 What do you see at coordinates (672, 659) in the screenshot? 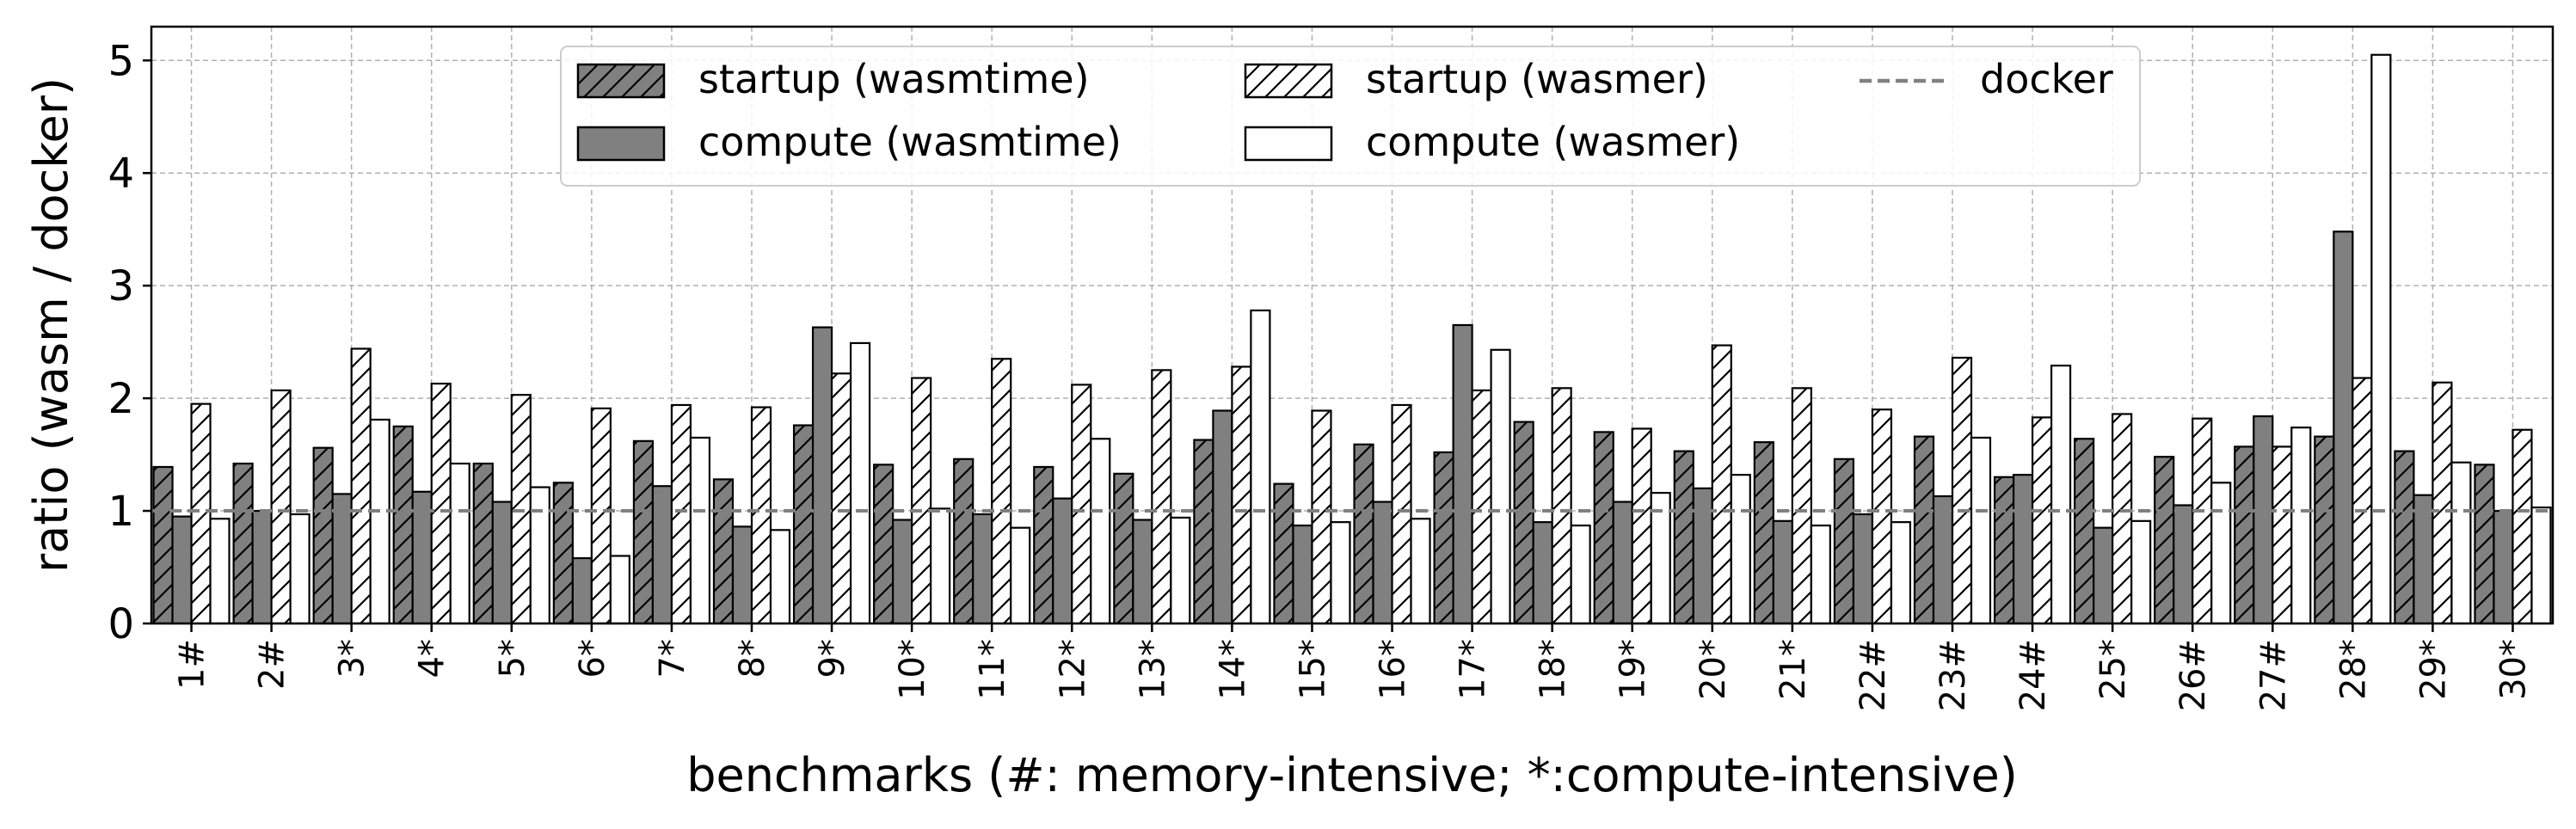
I see `x-tick-label: 7*` at bounding box center [672, 659].